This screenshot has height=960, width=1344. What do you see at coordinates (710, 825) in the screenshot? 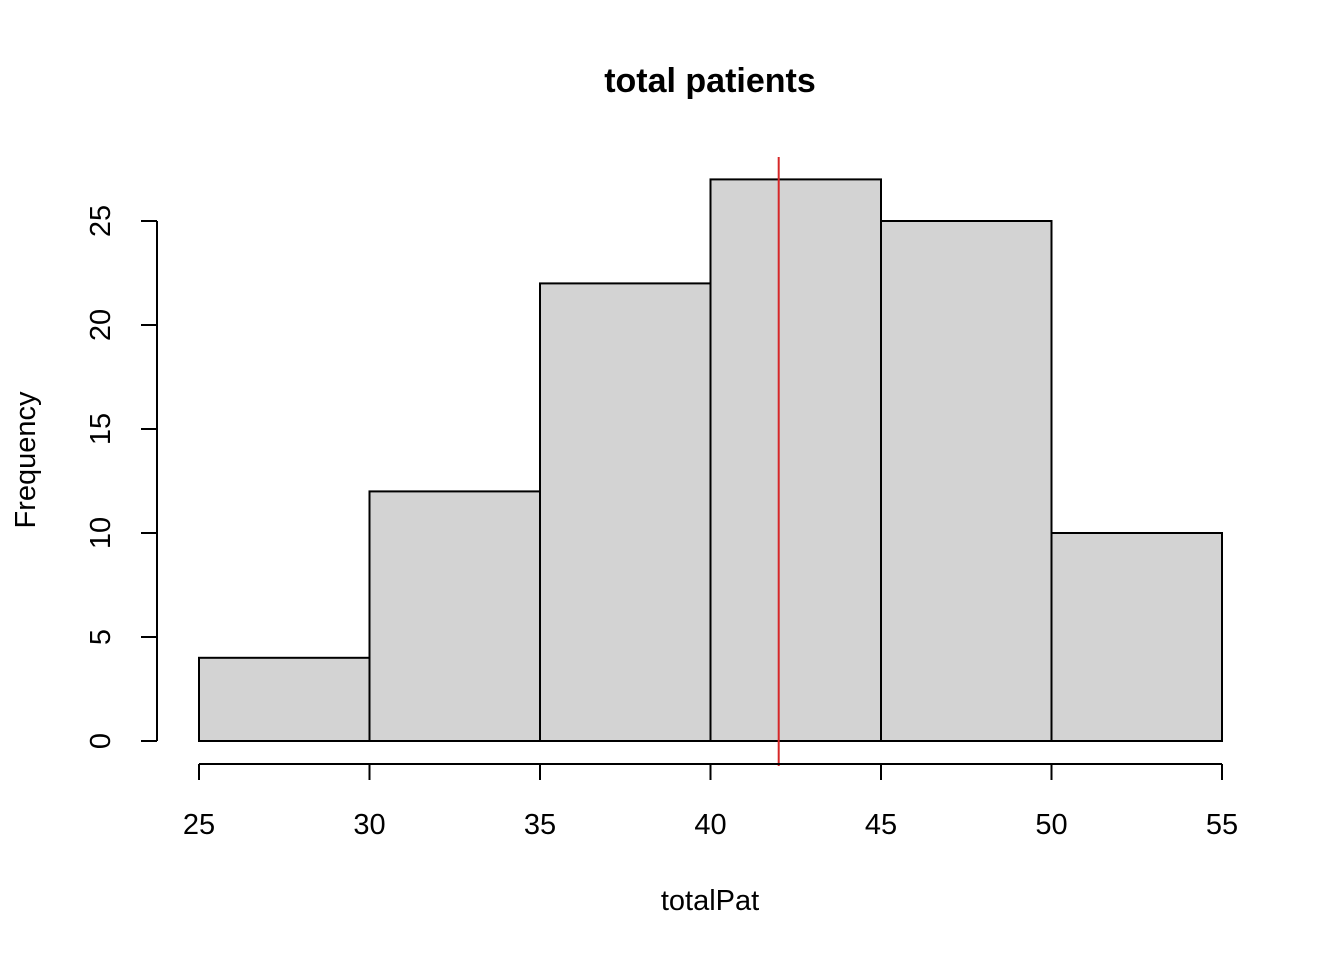
I see `x-tick-label-40: 40` at bounding box center [710, 825].